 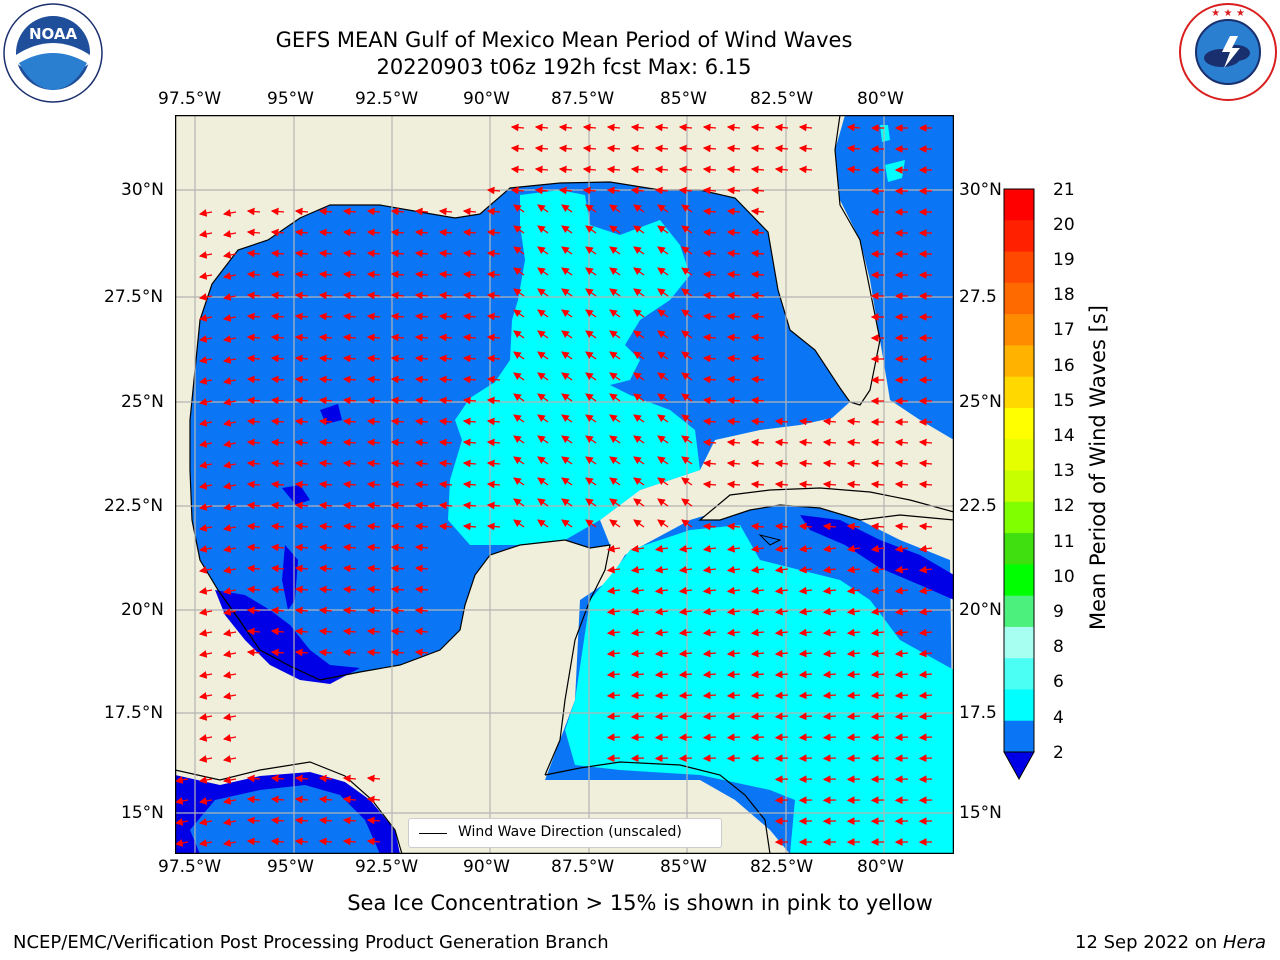 I want to click on colorbar-under-triangle, so click(x=1019, y=766).